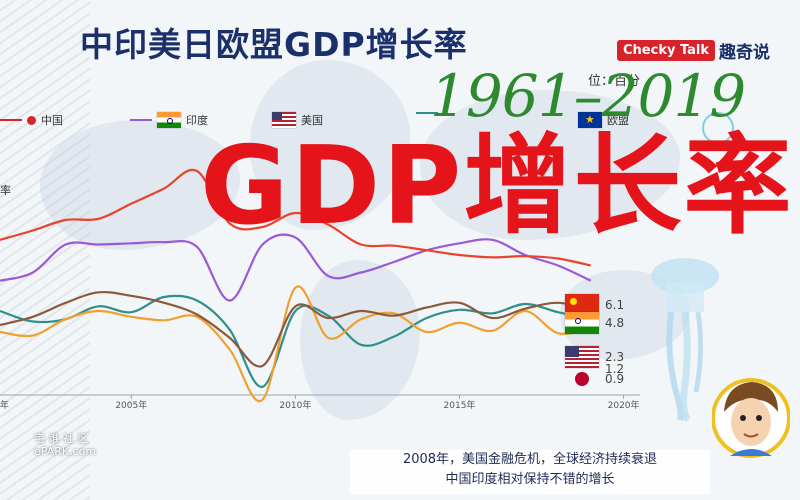  Describe the element at coordinates (745, 53) in the screenshot. I see `brand-name-cn: 趣奇说` at that location.